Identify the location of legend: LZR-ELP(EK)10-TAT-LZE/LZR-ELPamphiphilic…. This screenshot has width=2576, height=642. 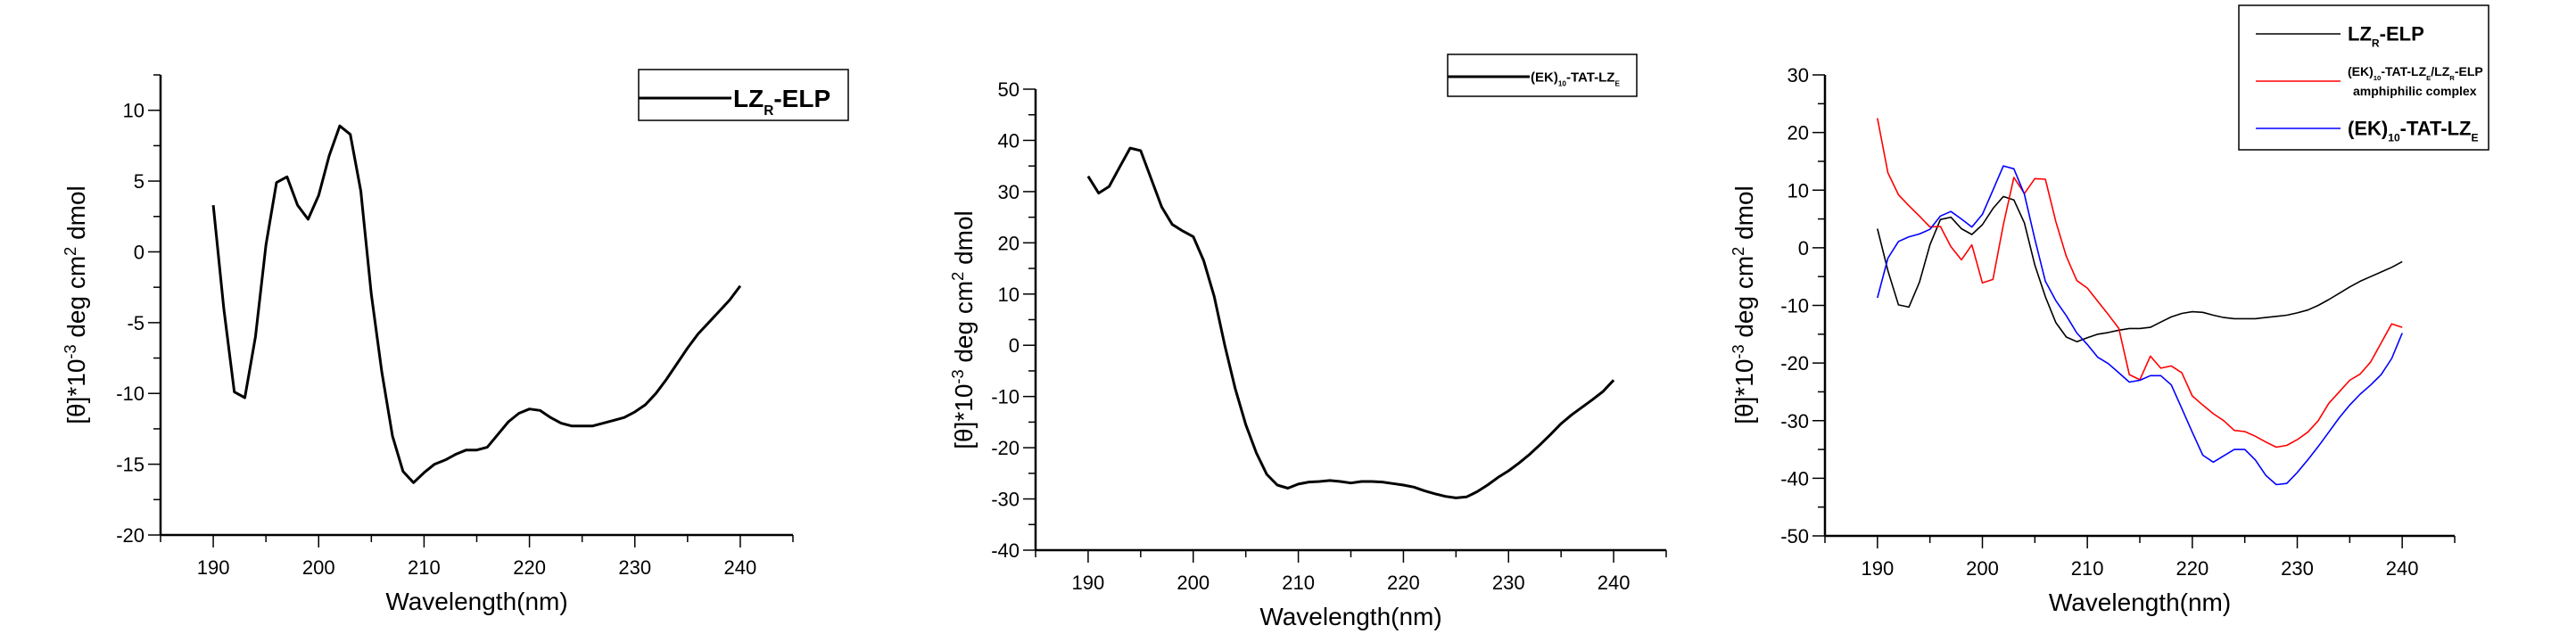
(2364, 77).